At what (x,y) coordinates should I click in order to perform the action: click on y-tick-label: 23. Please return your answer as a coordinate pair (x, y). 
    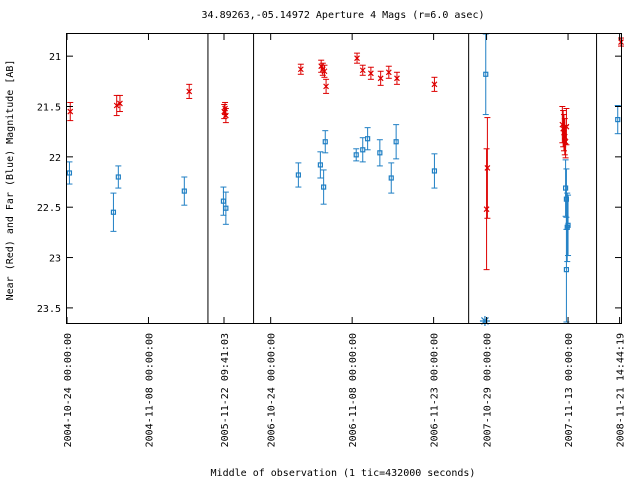
    Looking at the image, I should click on (55, 259).